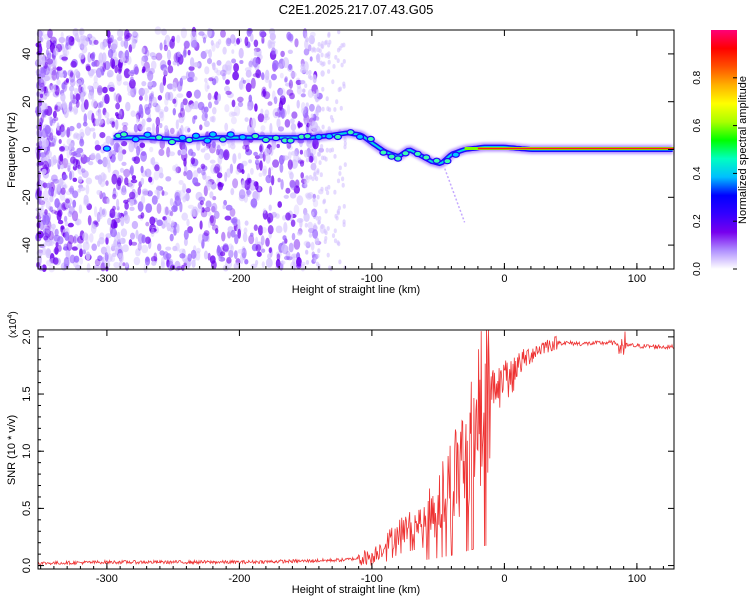  Describe the element at coordinates (27, 149) in the screenshot. I see `y-tick-label: 0` at that location.